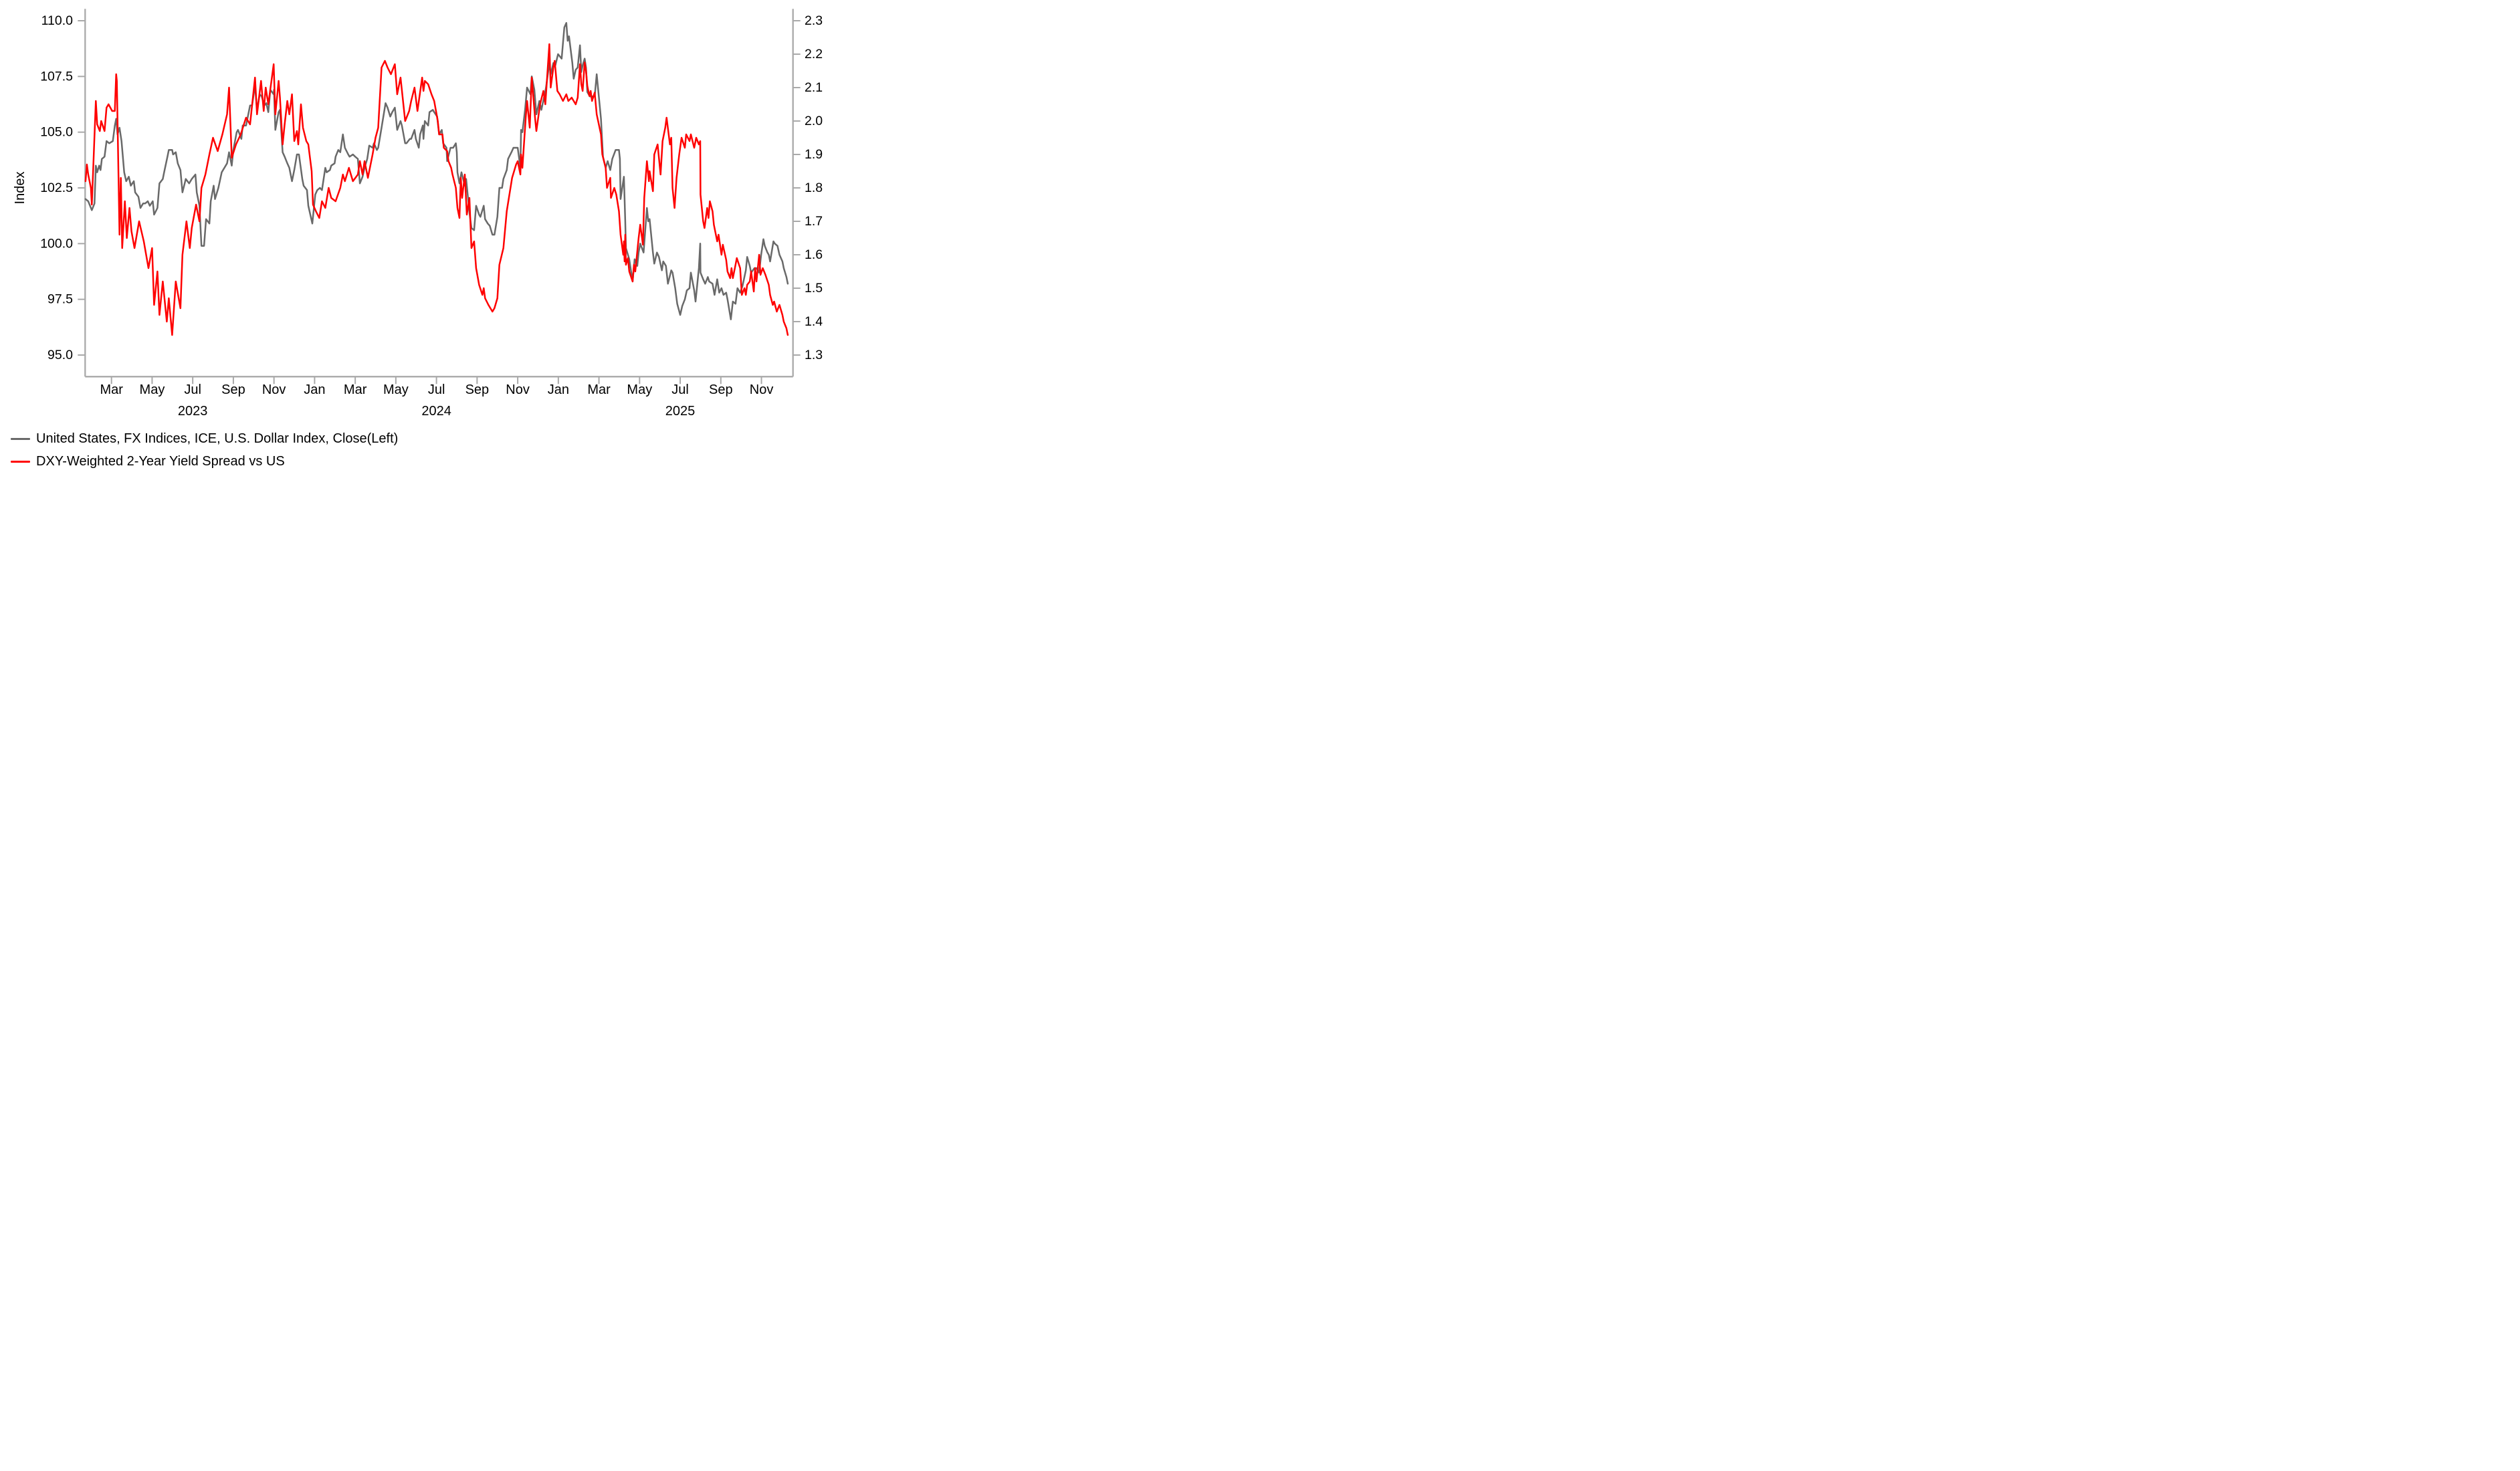  I want to click on legend-line-gray-icon, so click(20, 439).